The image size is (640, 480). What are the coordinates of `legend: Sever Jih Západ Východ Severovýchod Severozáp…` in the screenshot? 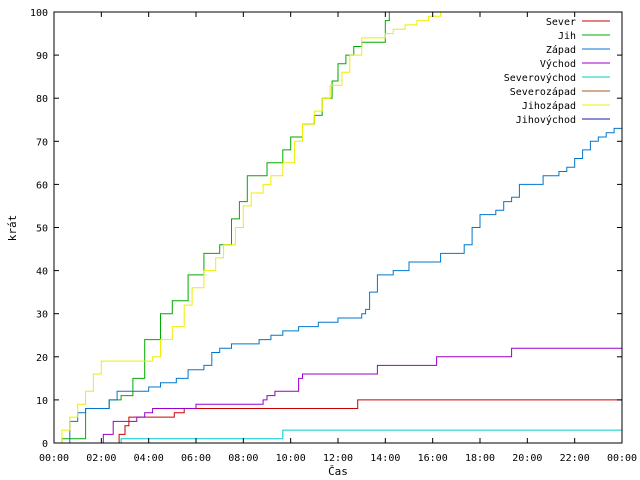 It's located at (557, 71).